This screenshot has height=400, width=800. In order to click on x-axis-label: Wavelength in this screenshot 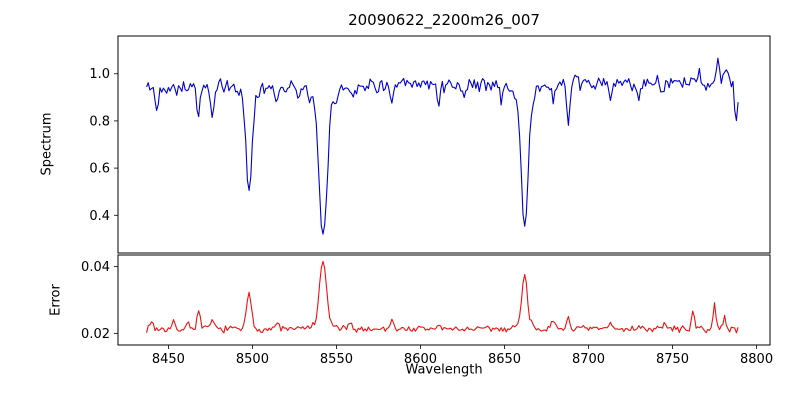, I will do `click(444, 370)`.